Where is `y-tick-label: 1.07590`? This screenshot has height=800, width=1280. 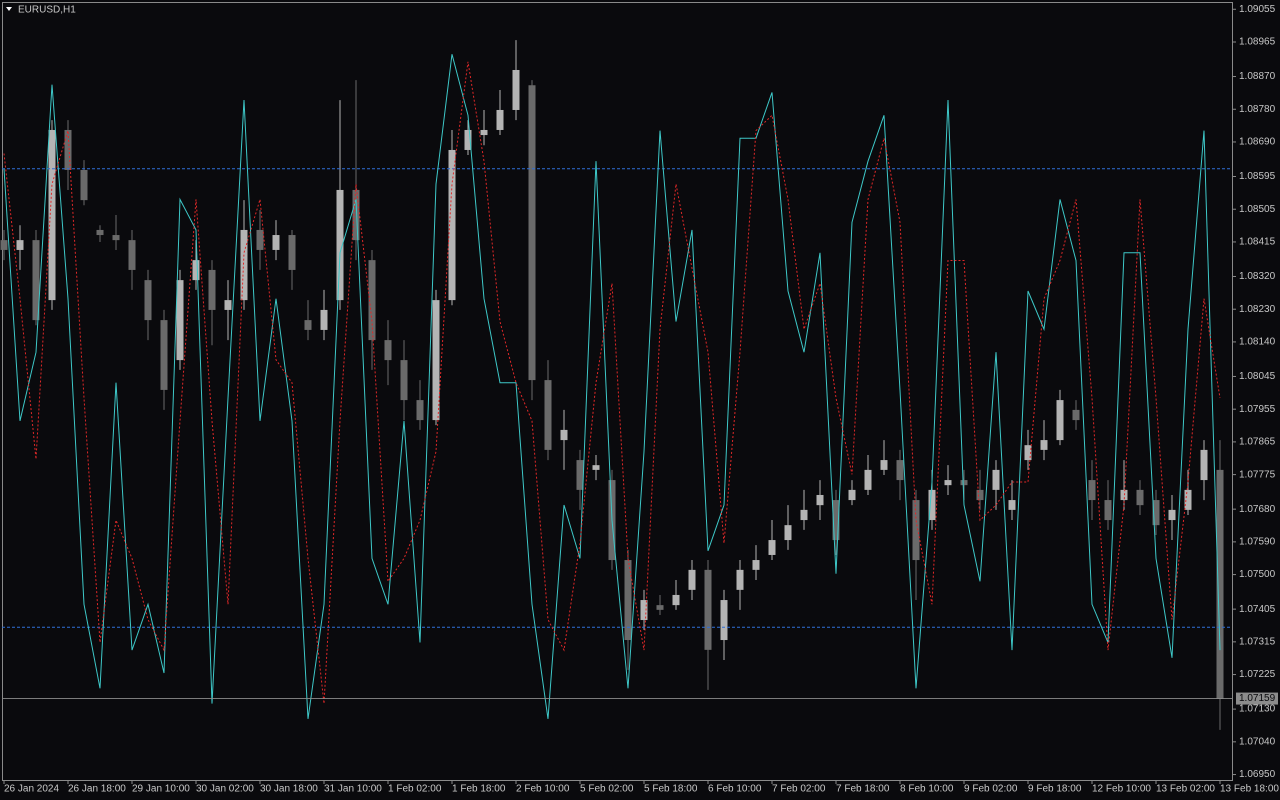
y-tick-label: 1.07590 is located at coordinates (1257, 542).